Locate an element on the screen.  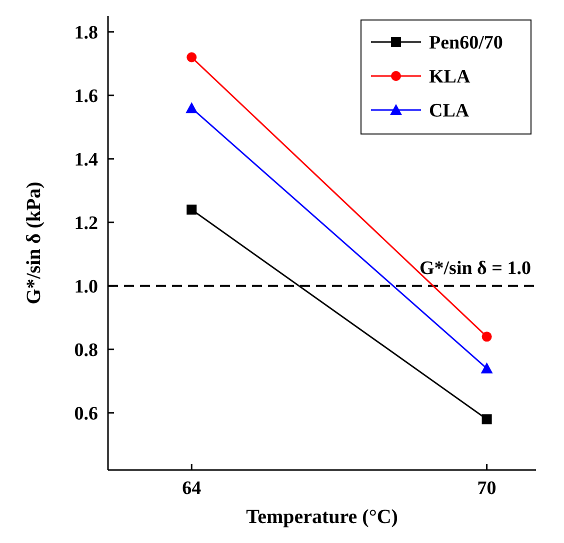
y-tick-label: 1.8 is located at coordinates (86, 33).